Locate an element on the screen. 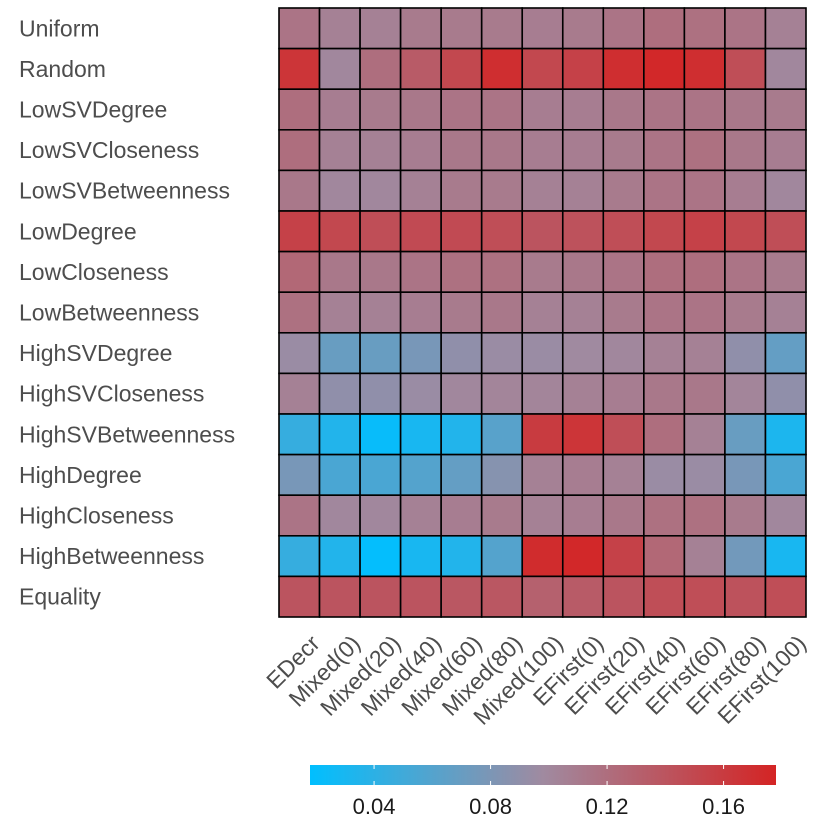 Image resolution: width=830 pixels, height=830 pixels. row-label: HighCloseness is located at coordinates (96, 516).